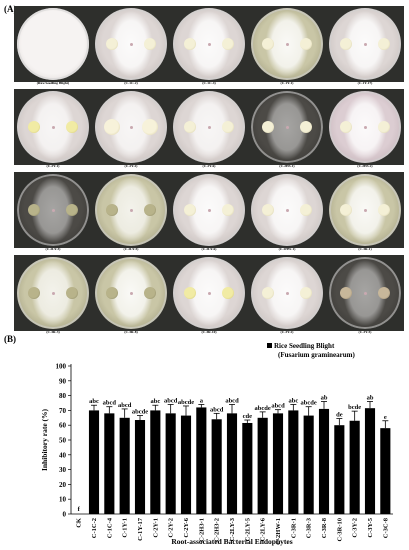  What do you see at coordinates (385, 527) in the screenshot?
I see `x-tick-label: C-3C-8` at bounding box center [385, 527].